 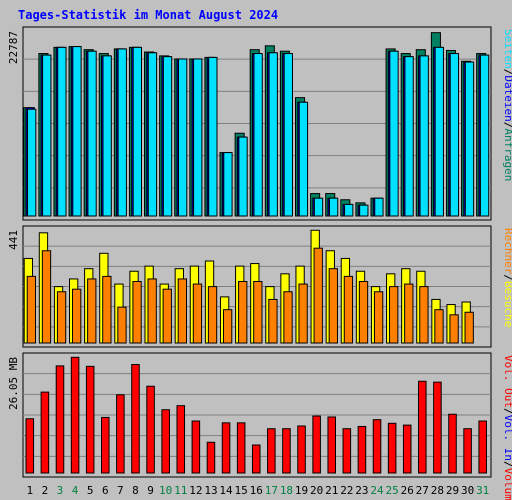 What do you see at coordinates (377, 490) in the screenshot?
I see `x-axis-tick-label: 24` at bounding box center [377, 490].